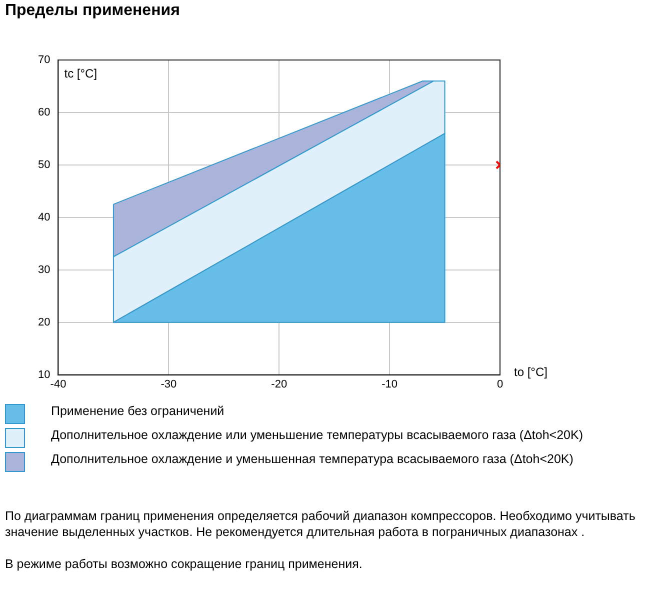 This screenshot has width=649, height=589. What do you see at coordinates (44, 217) in the screenshot?
I see `y-tick-label: 40` at bounding box center [44, 217].